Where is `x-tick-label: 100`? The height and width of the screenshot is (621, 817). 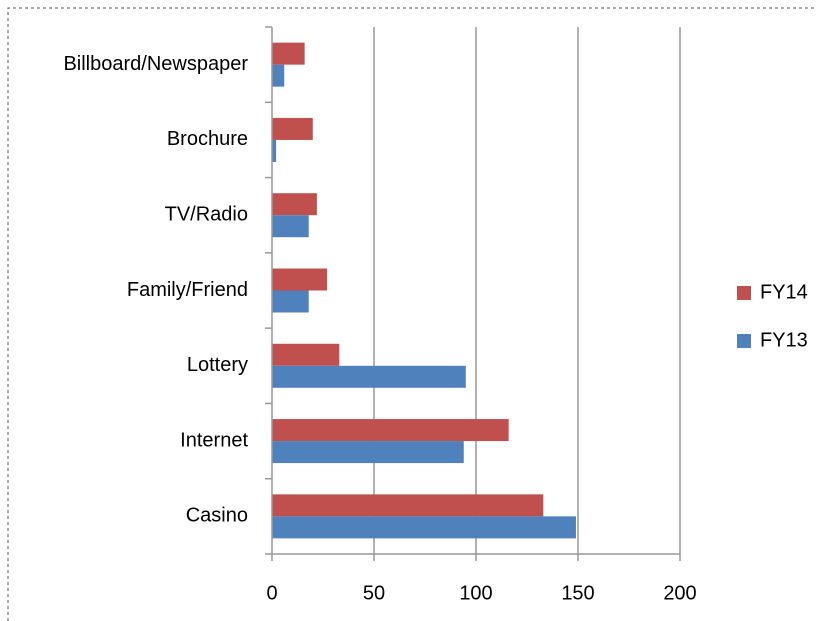 x-tick-label: 100 is located at coordinates (475, 593).